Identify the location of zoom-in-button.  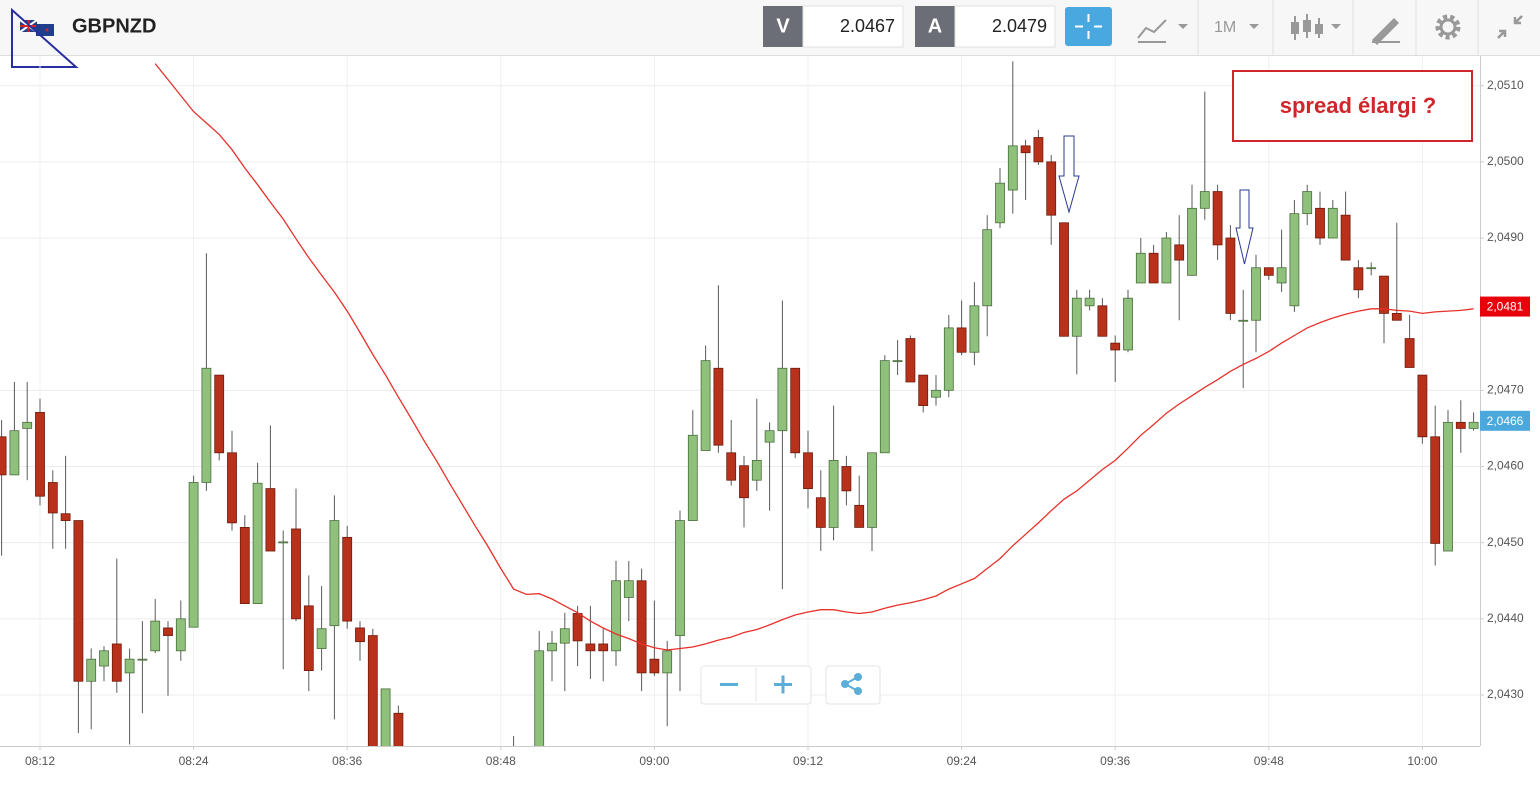
(783, 684).